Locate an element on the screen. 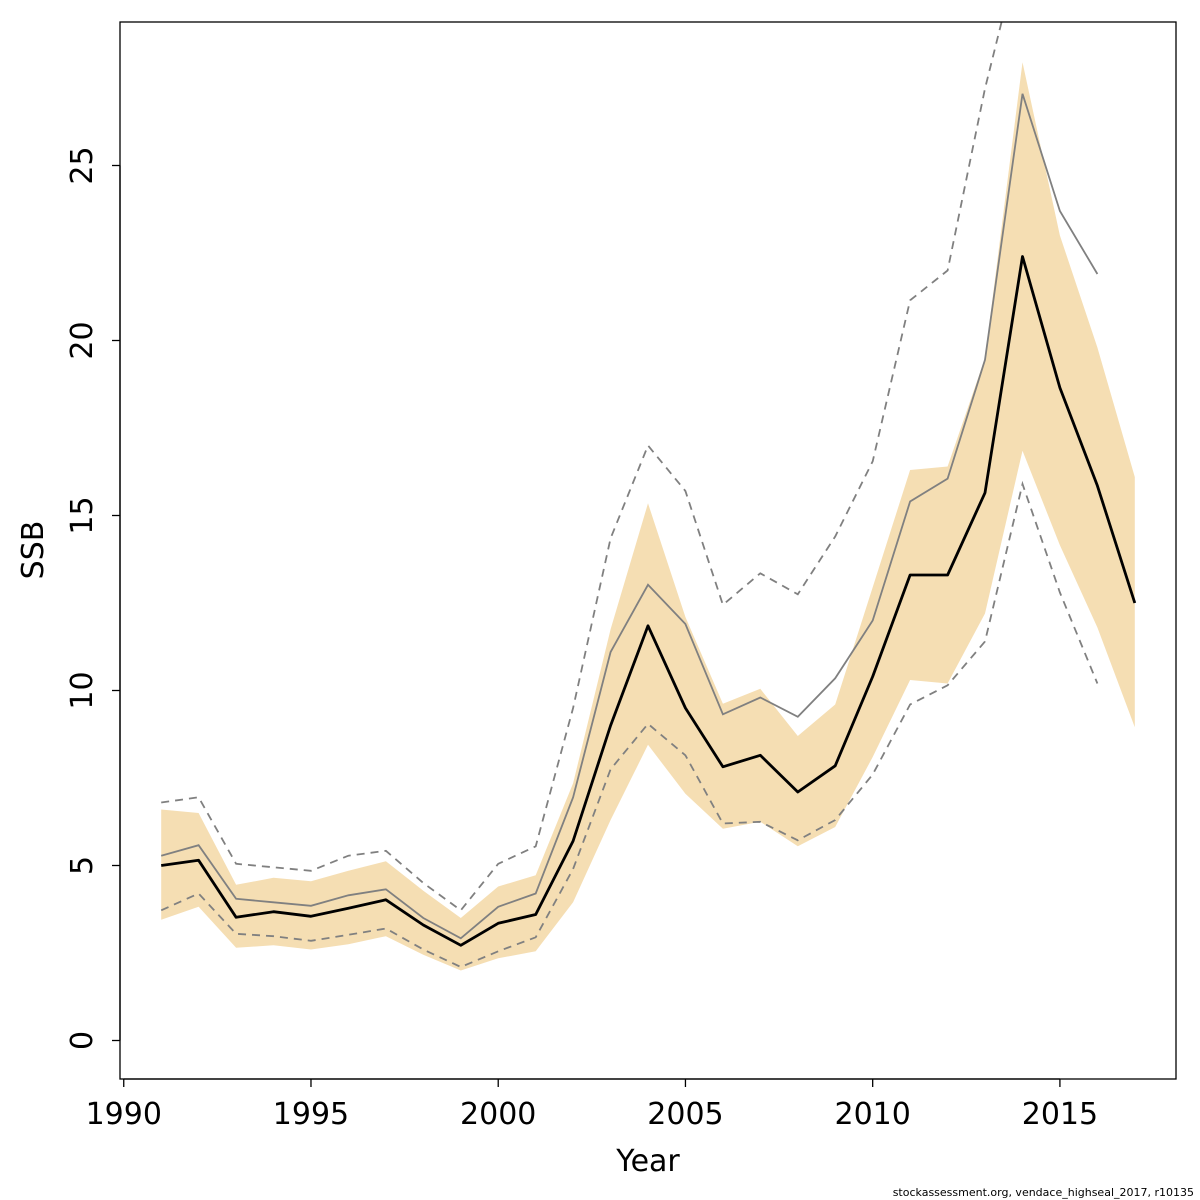  y-tick-label: 5 is located at coordinates (82, 865).